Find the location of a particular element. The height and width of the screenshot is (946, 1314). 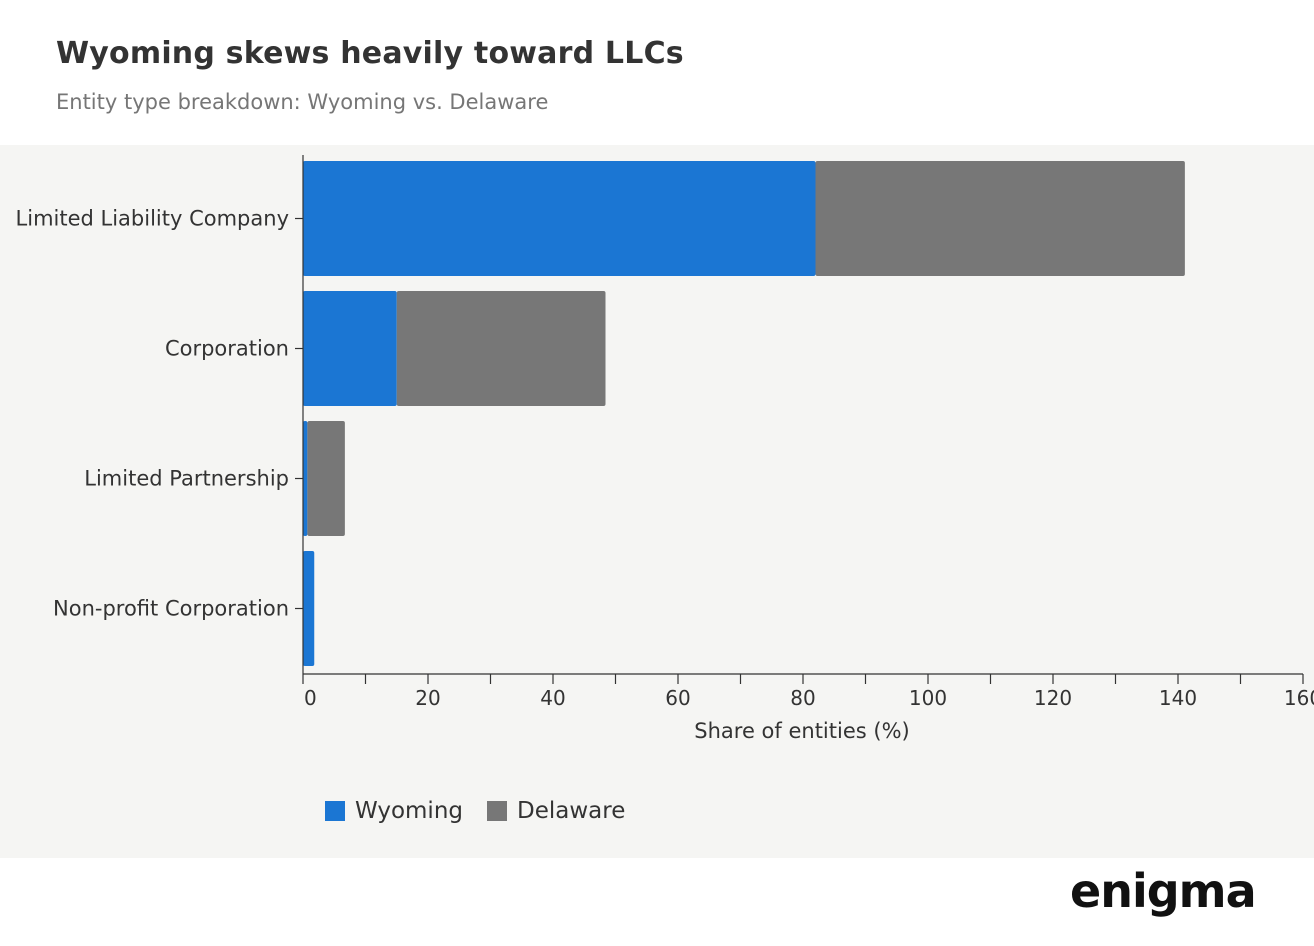

y-tick-label: Limited Liability Company is located at coordinates (152, 219).